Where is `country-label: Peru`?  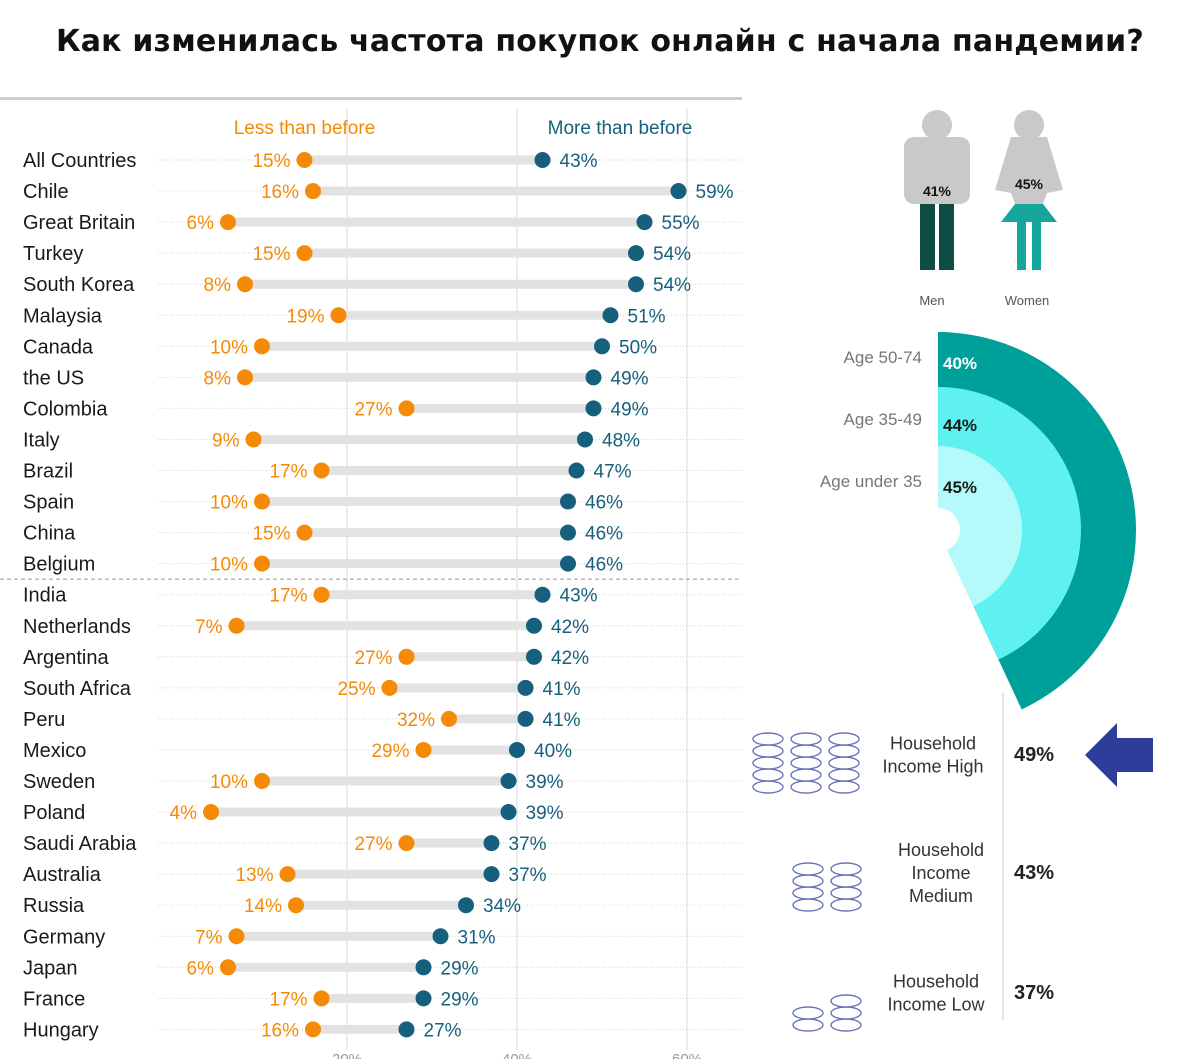 country-label: Peru is located at coordinates (44, 720).